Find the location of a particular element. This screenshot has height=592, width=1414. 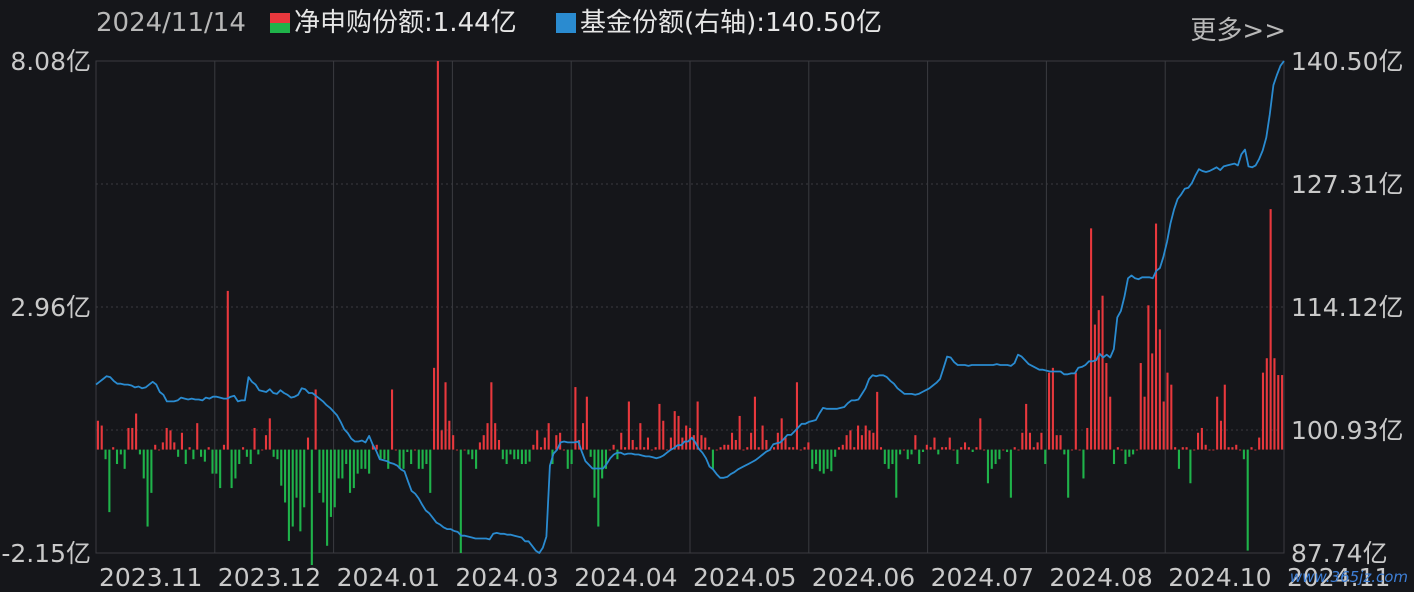

legend-fund-share-label: 基金份额(右轴): is located at coordinates (673, 23).